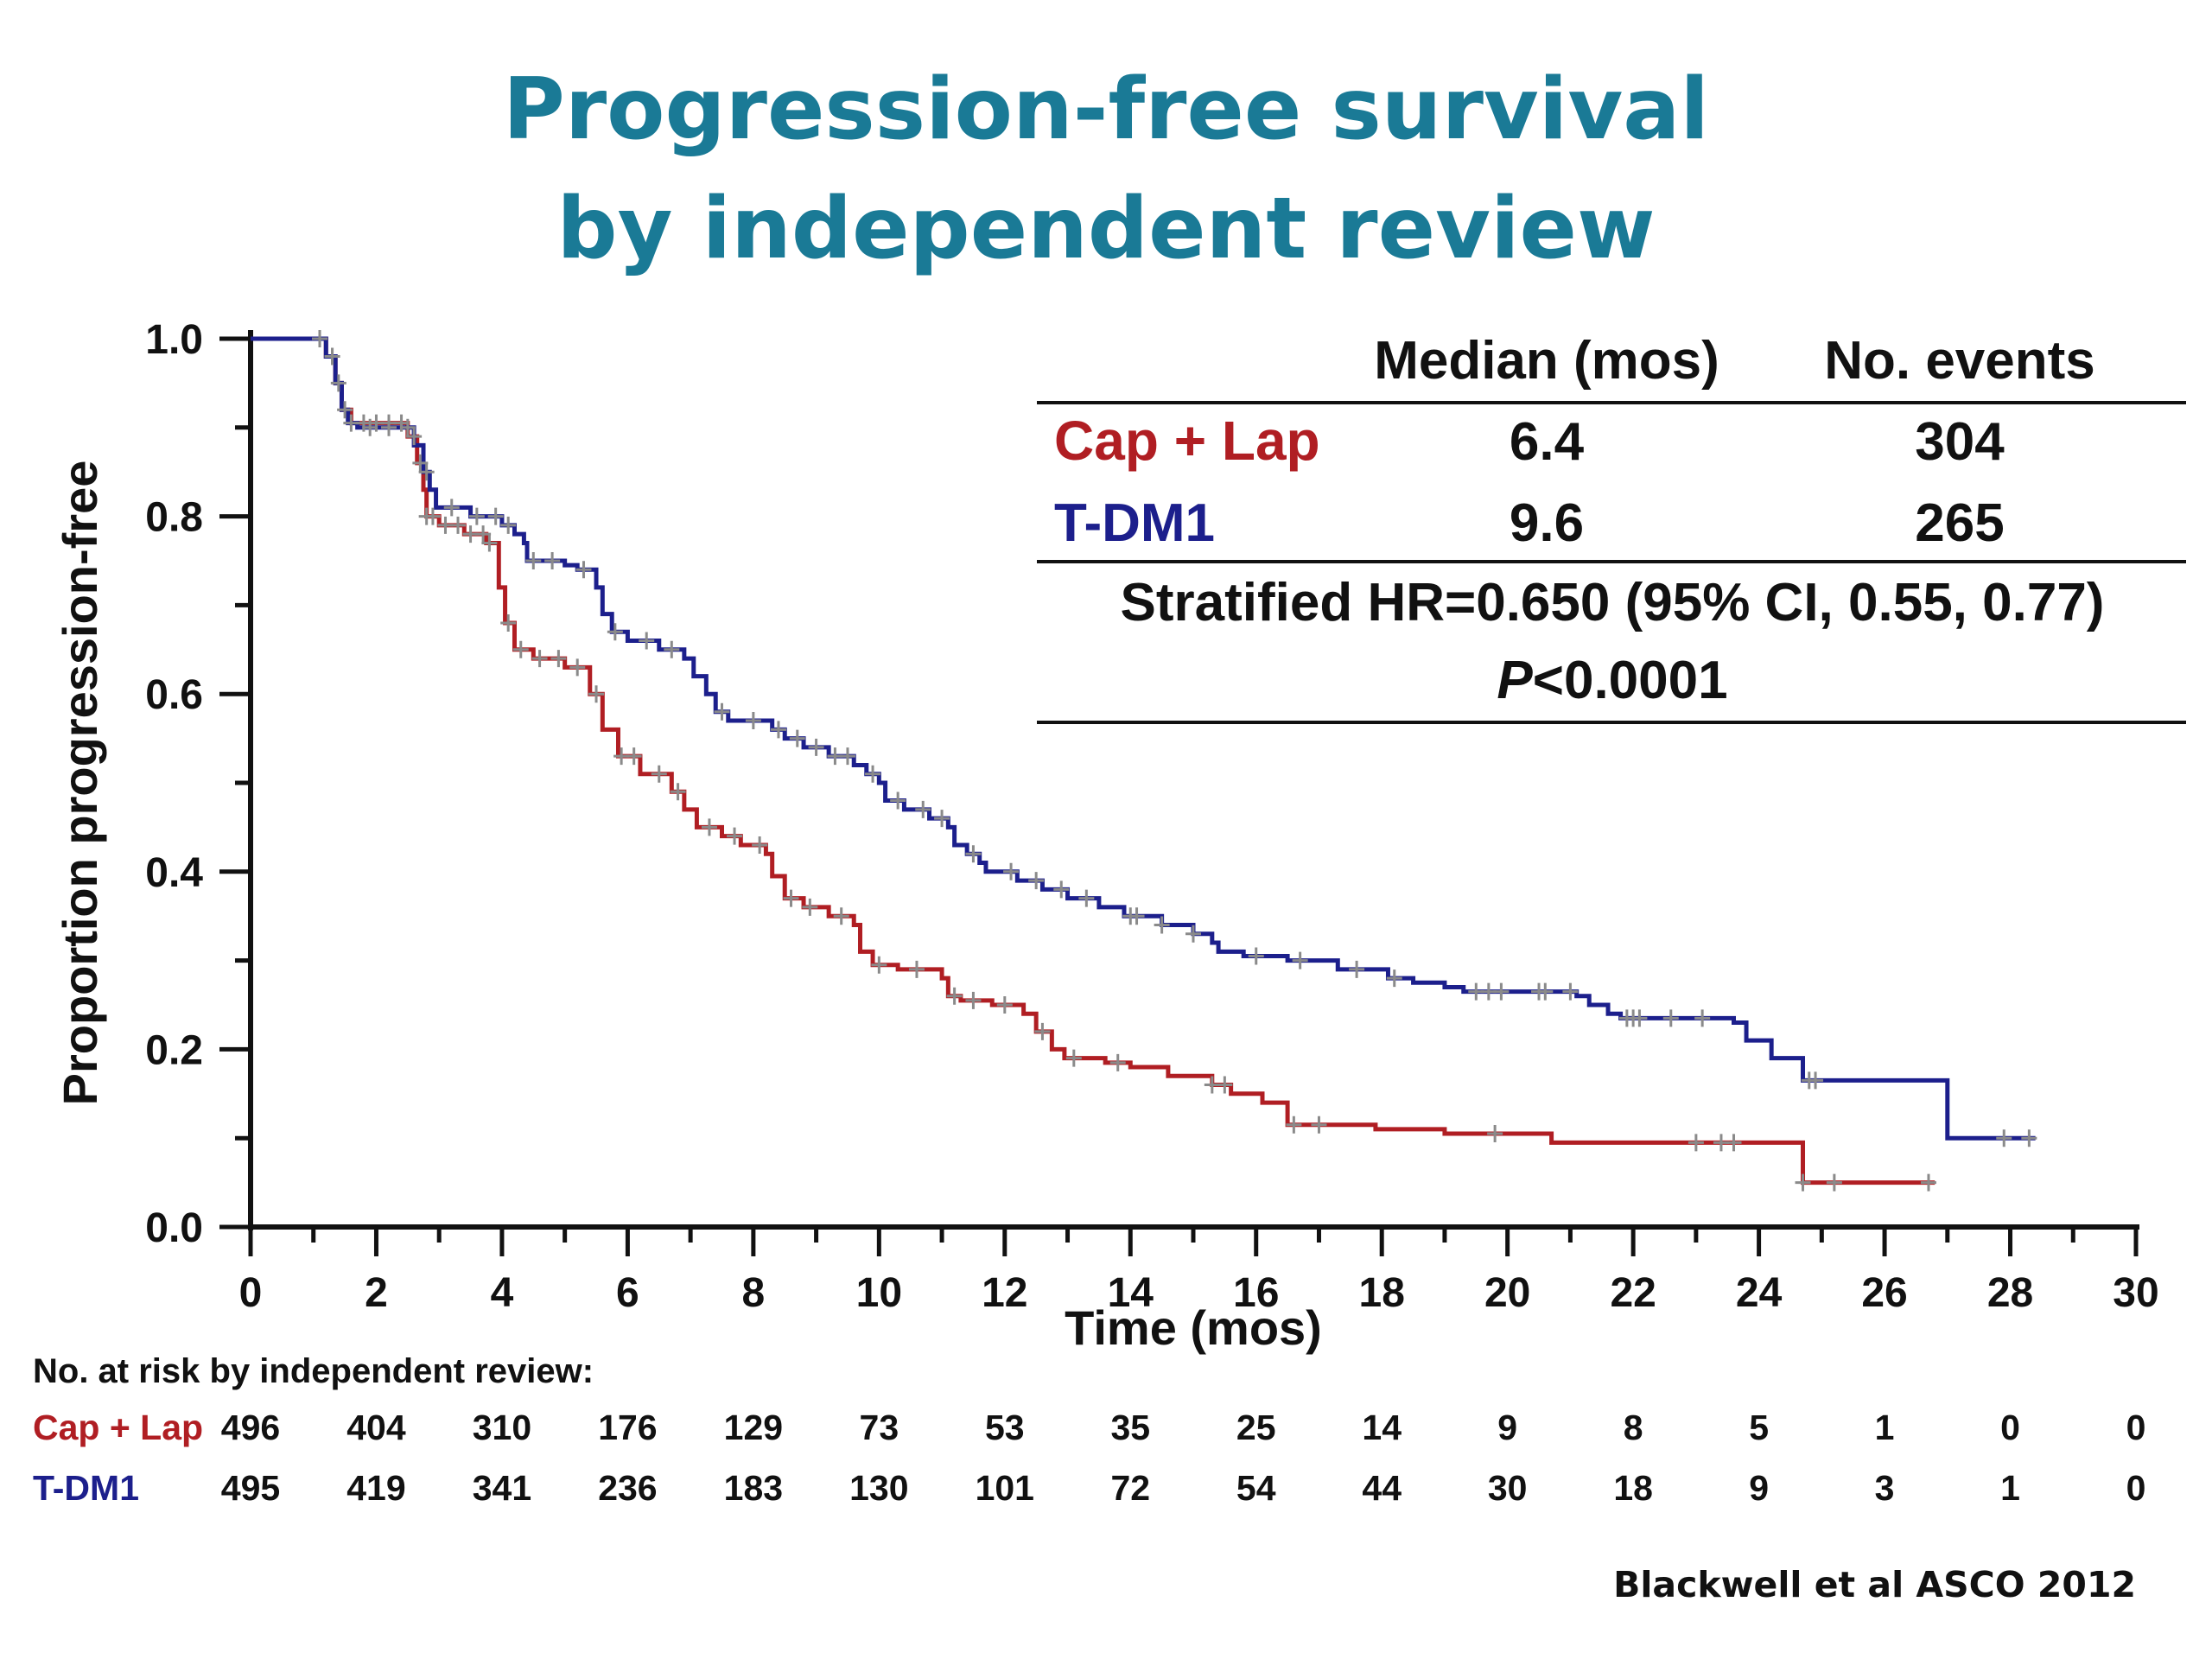  I want to click on x-tick-label: 0, so click(251, 1293).